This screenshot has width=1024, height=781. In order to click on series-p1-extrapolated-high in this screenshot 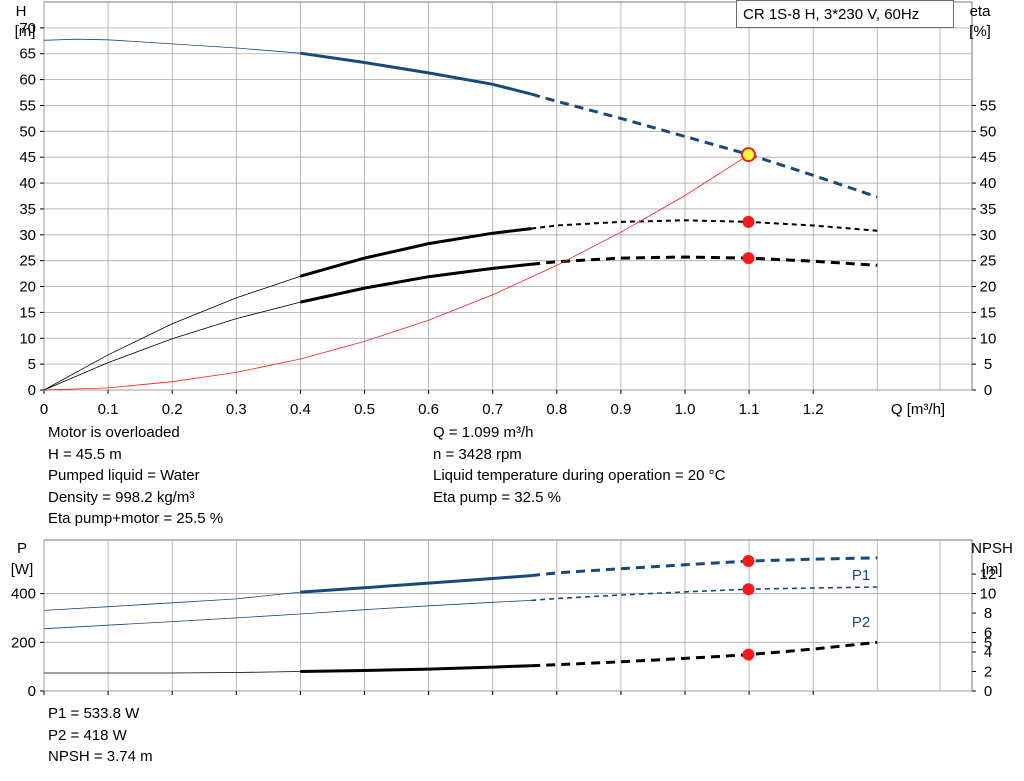, I will do `click(704, 567)`.